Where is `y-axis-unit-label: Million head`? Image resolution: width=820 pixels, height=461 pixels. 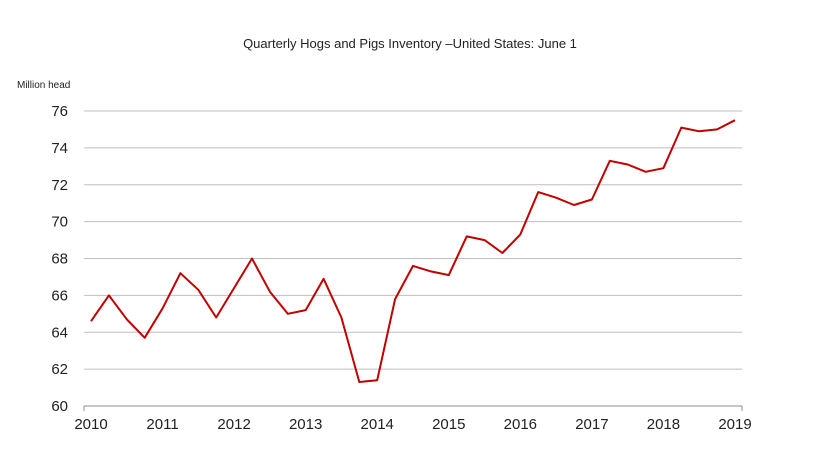
y-axis-unit-label: Million head is located at coordinates (44, 85).